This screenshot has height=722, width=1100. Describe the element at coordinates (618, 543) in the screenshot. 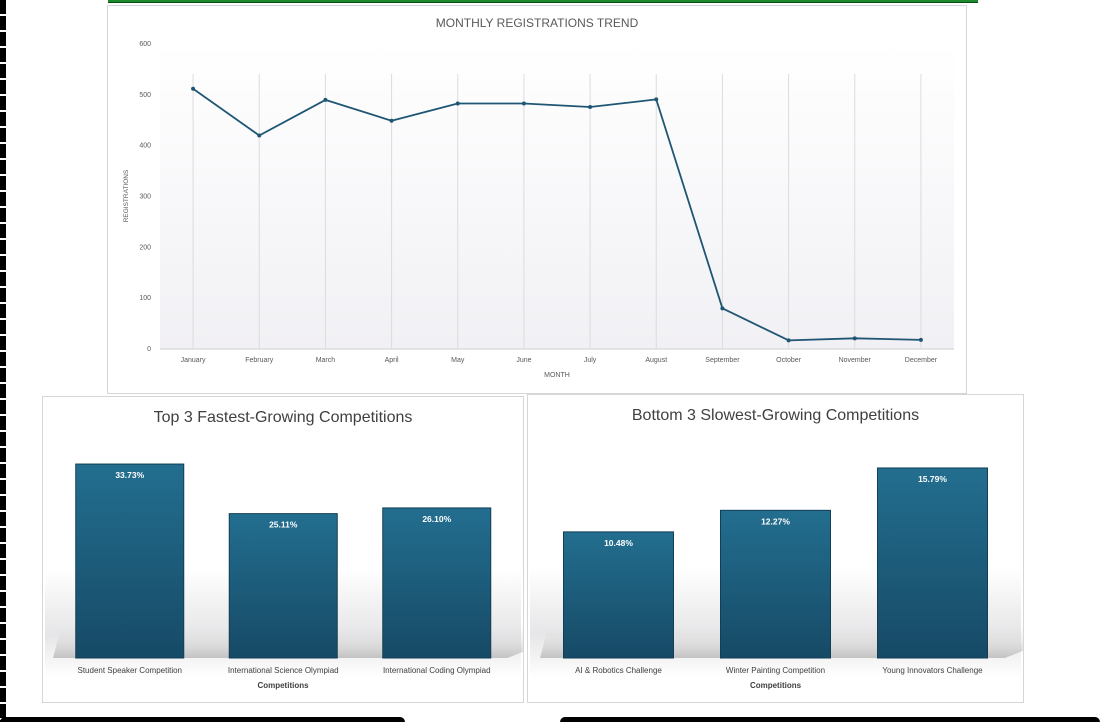

I see `bar-data-label: 10.48%` at that location.